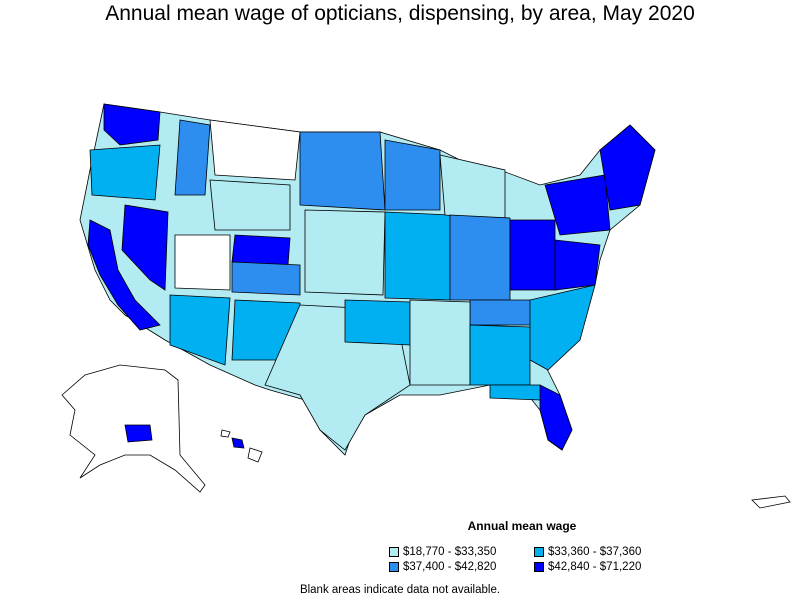  I want to click on region-oklahoma, so click(377, 322).